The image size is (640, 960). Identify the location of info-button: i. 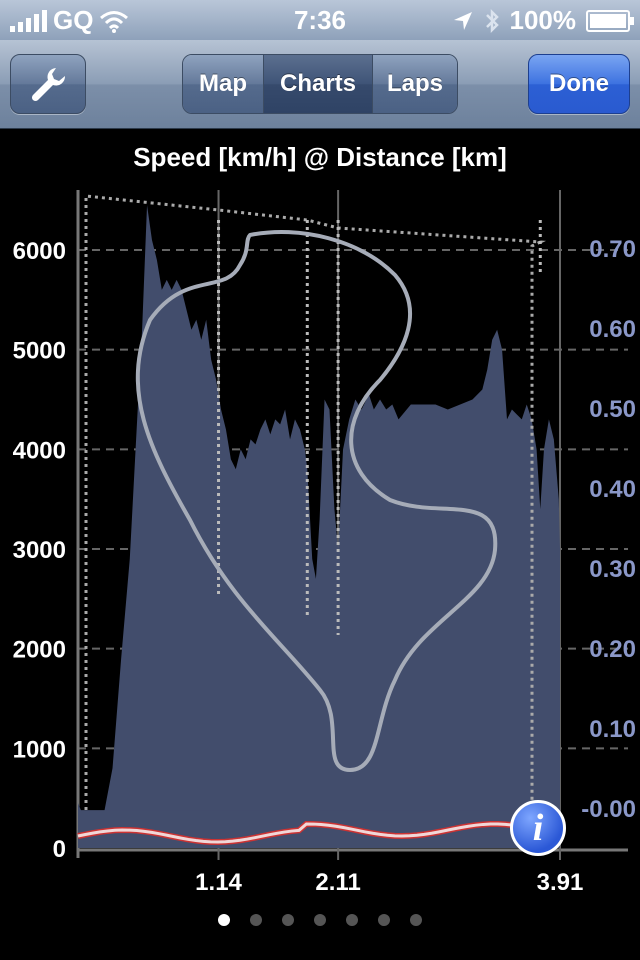
(538, 828).